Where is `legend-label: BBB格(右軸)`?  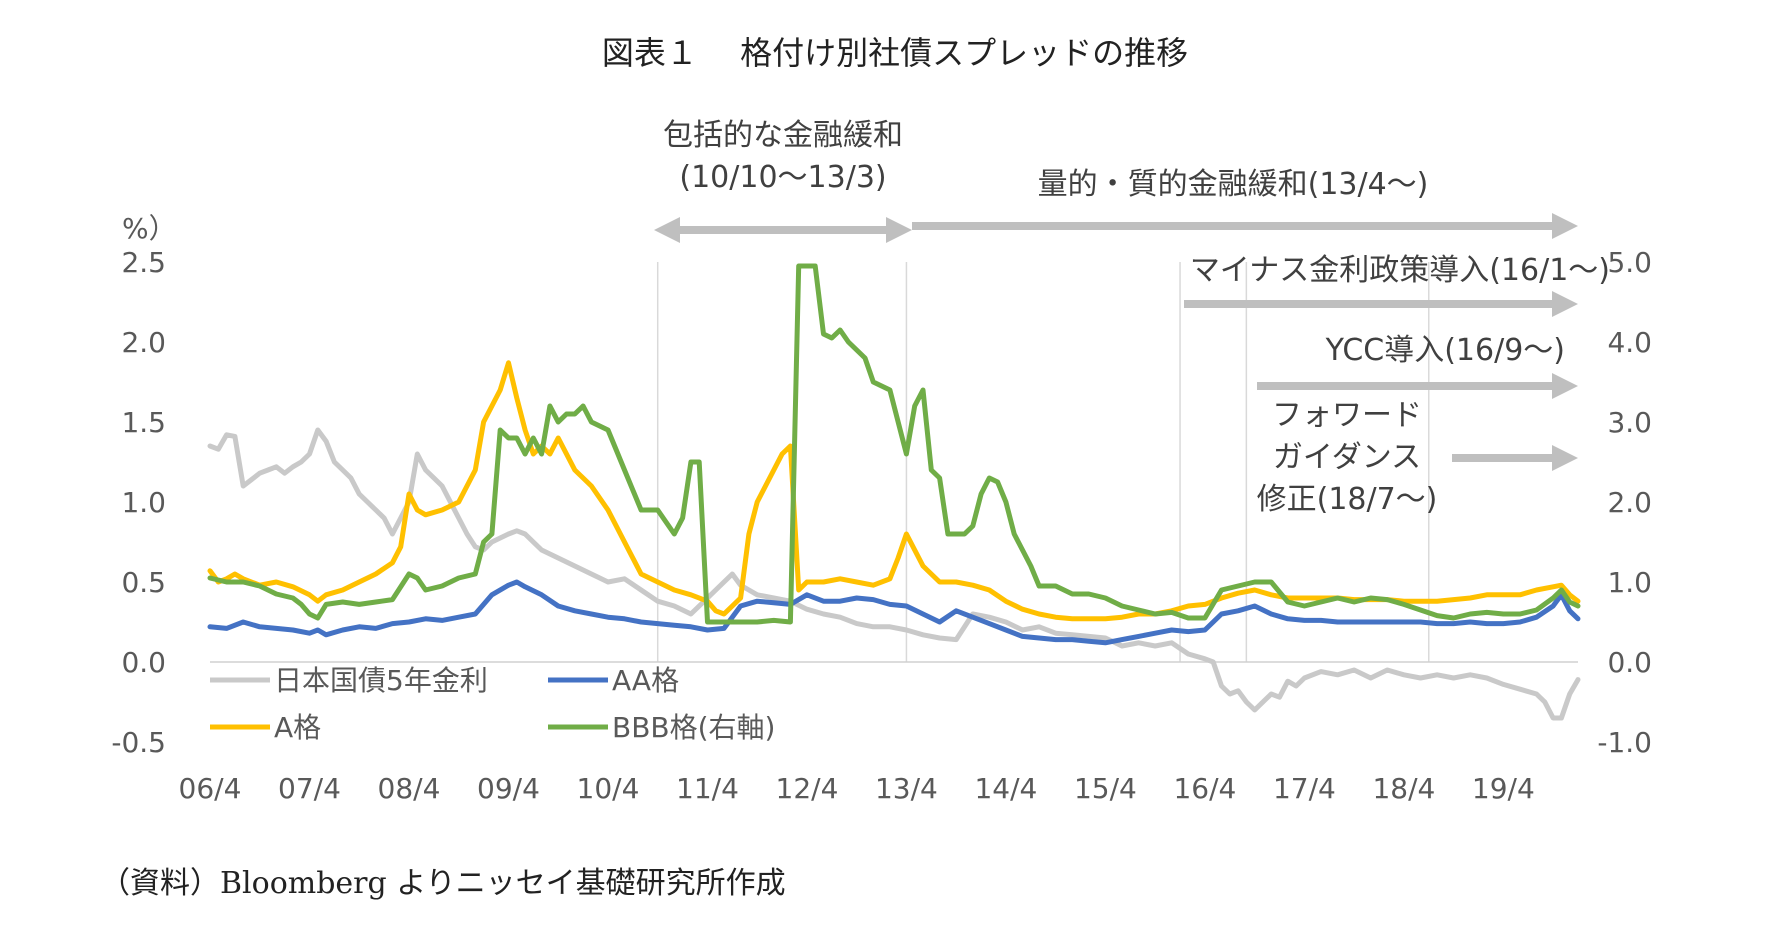 legend-label: BBB格(右軸) is located at coordinates (693, 727).